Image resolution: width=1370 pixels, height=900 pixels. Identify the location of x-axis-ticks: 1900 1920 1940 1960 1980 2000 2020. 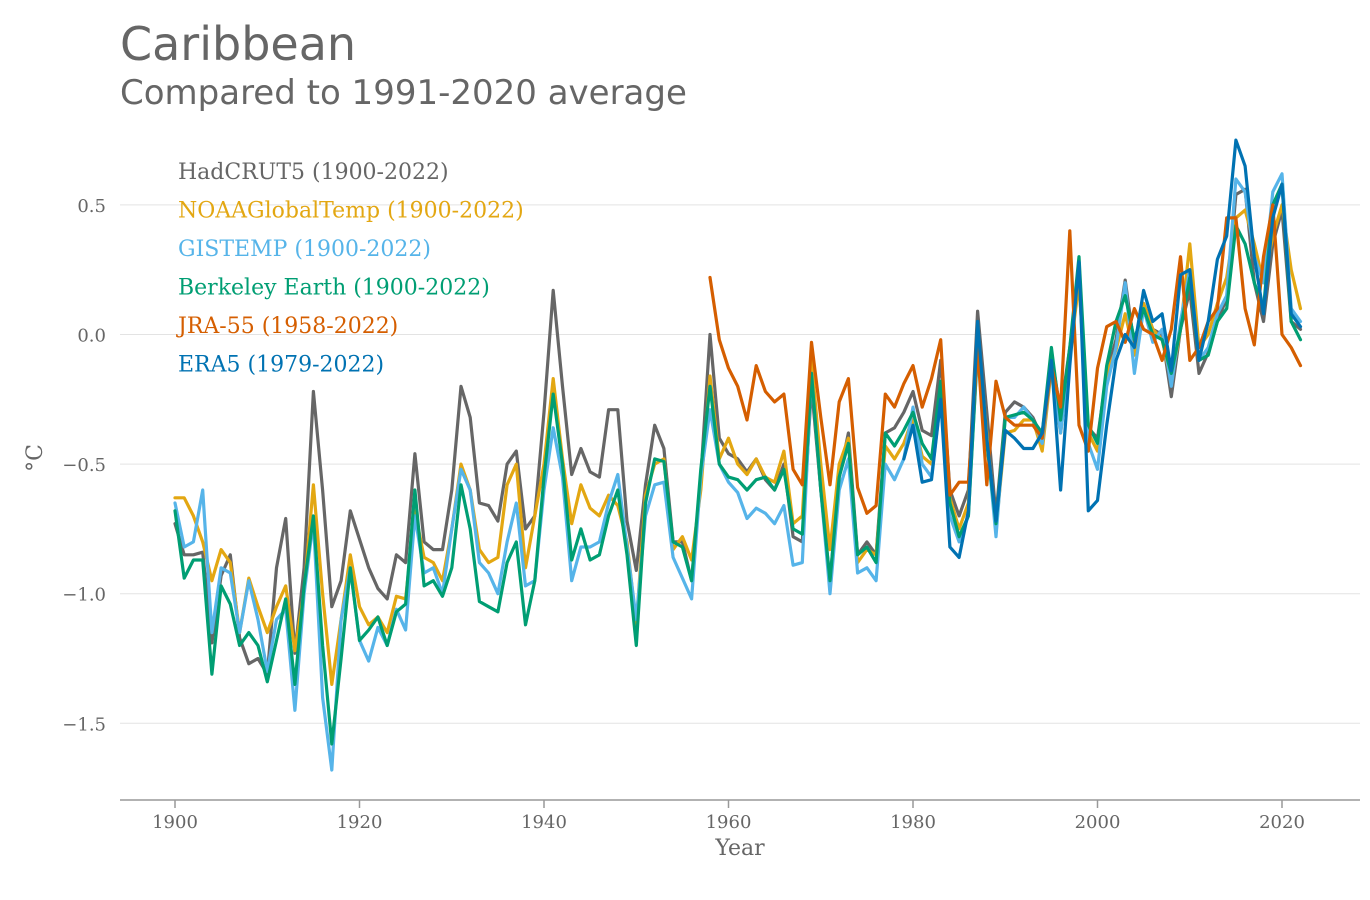
(728, 816).